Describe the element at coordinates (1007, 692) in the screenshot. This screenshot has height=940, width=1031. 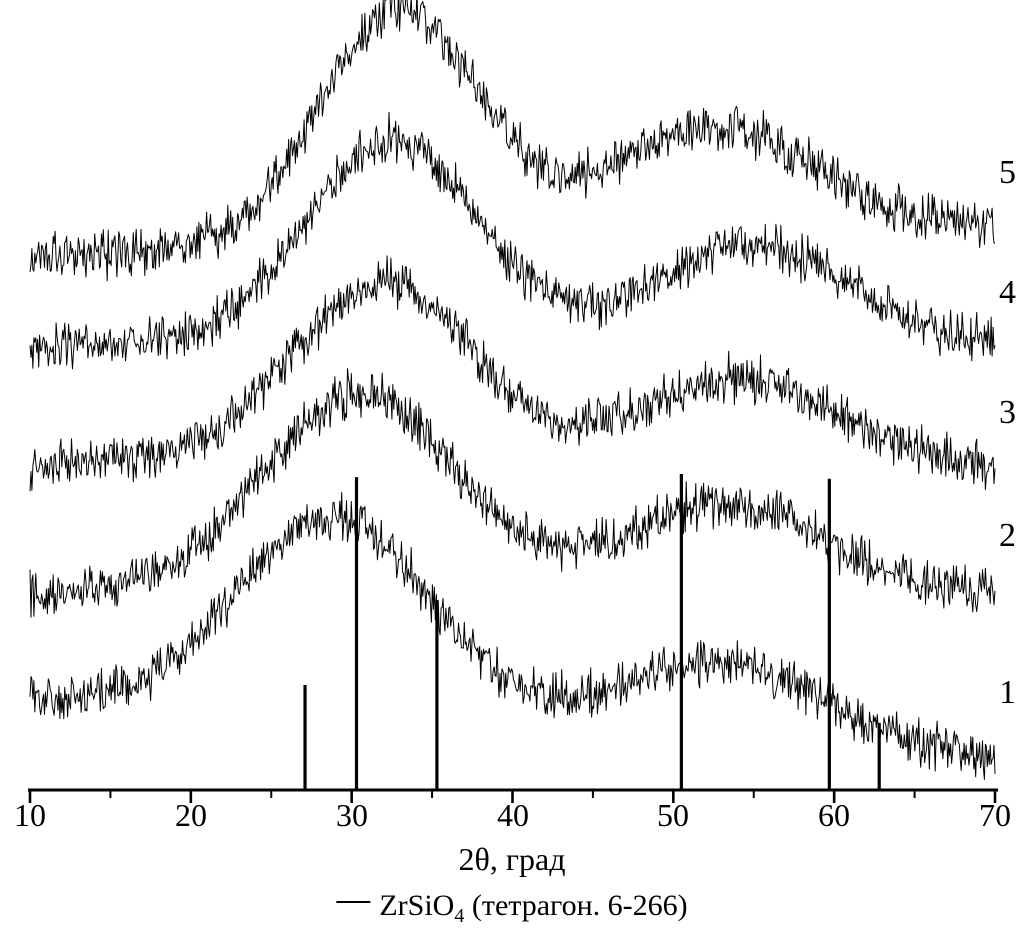
I see `curve-label-1: 1` at that location.